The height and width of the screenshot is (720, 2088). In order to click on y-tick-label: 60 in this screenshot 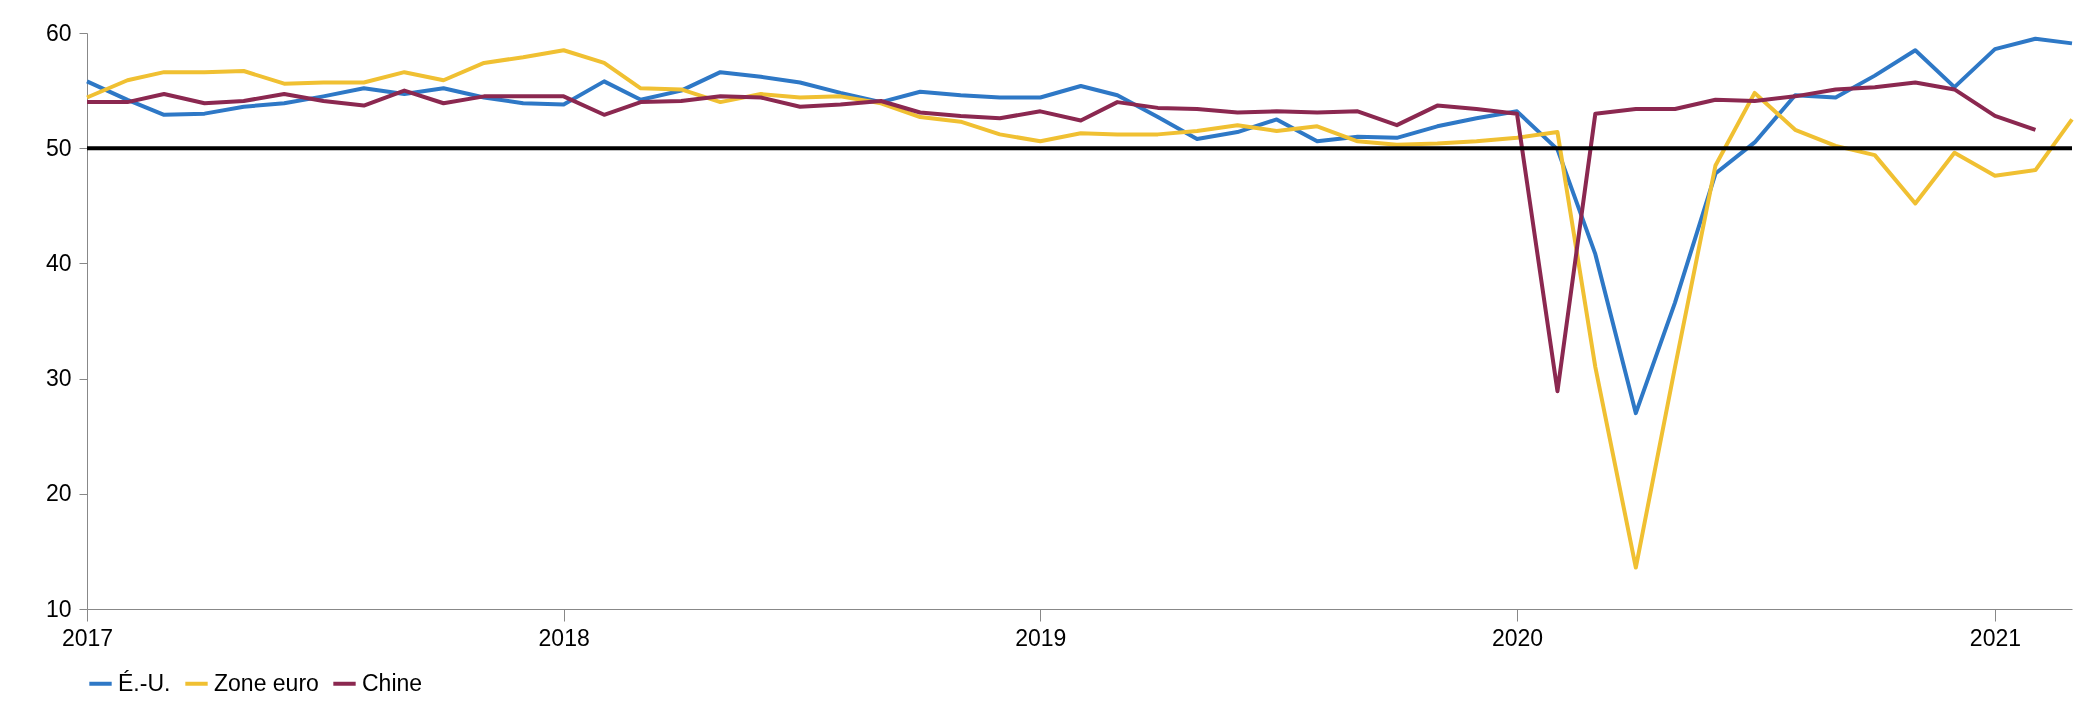, I will do `click(58, 32)`.